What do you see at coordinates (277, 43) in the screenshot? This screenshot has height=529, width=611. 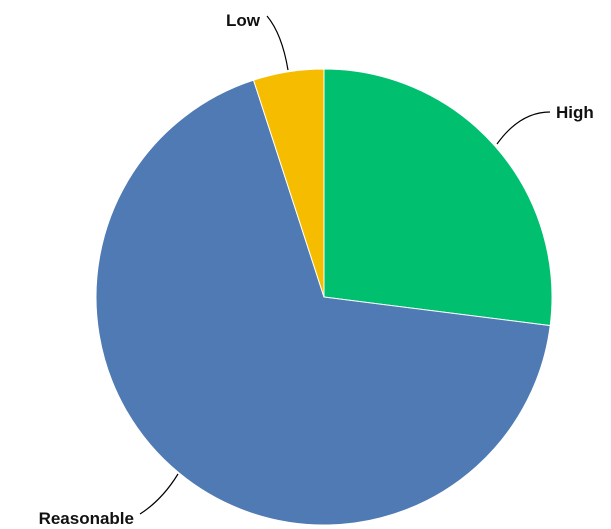 I see `leader-line-low` at bounding box center [277, 43].